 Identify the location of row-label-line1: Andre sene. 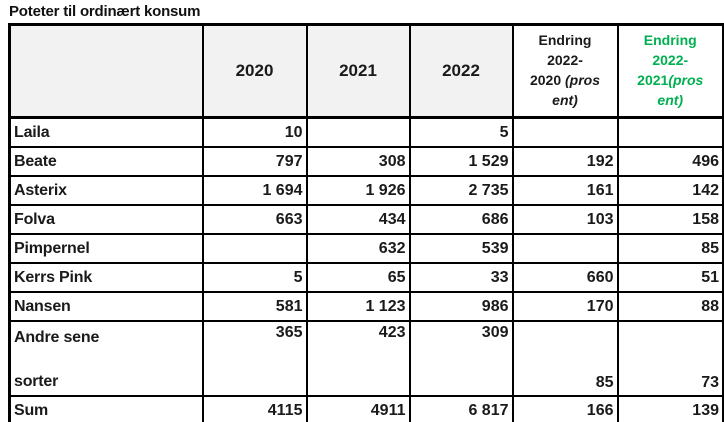
(57, 337).